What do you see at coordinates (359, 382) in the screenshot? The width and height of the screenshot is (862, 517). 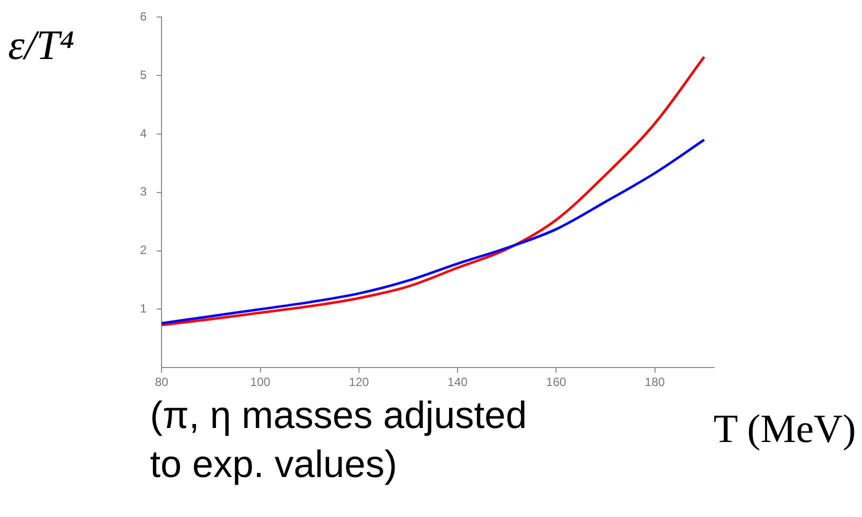 I see `x-tick-label: 120` at bounding box center [359, 382].